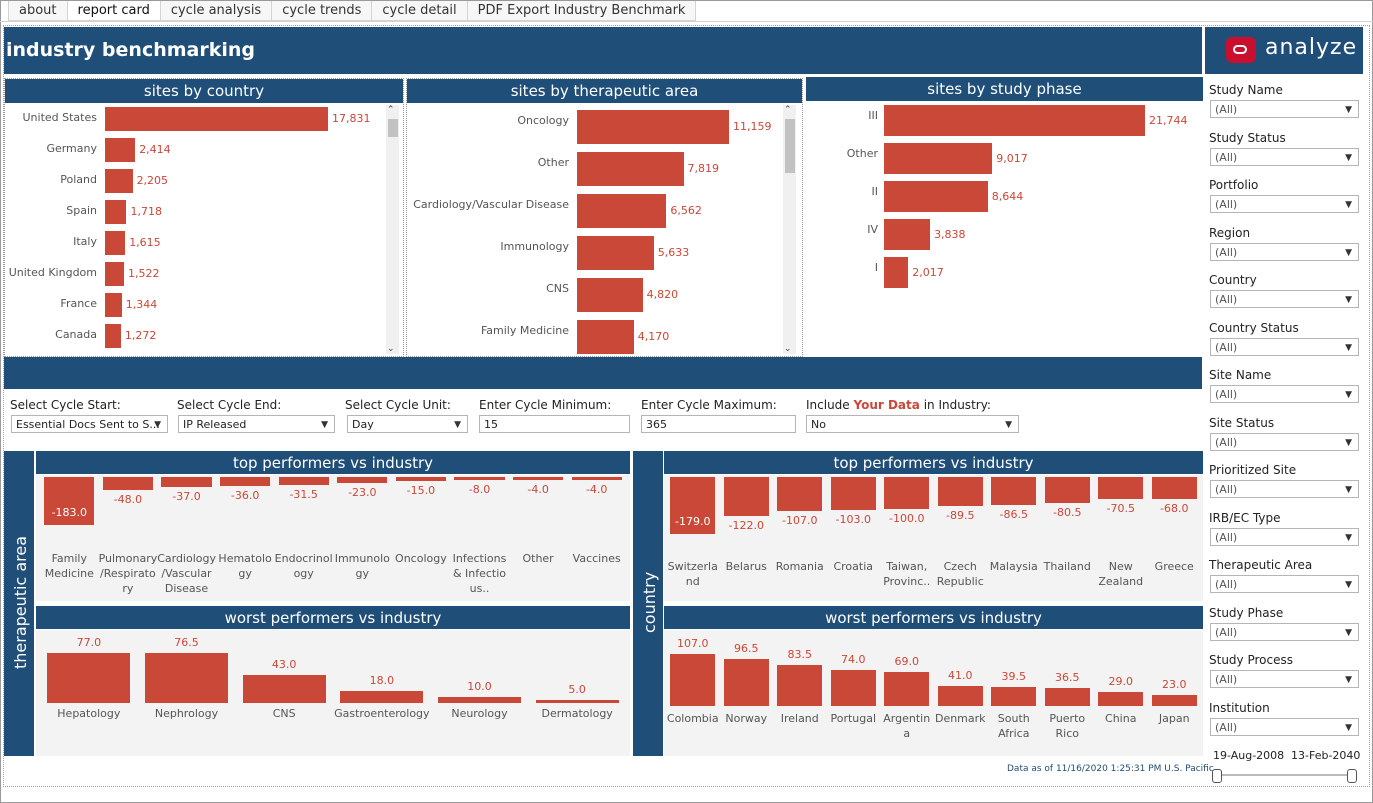 This screenshot has width=1373, height=803. I want to click on include-dropdown: No ▼, so click(912, 424).